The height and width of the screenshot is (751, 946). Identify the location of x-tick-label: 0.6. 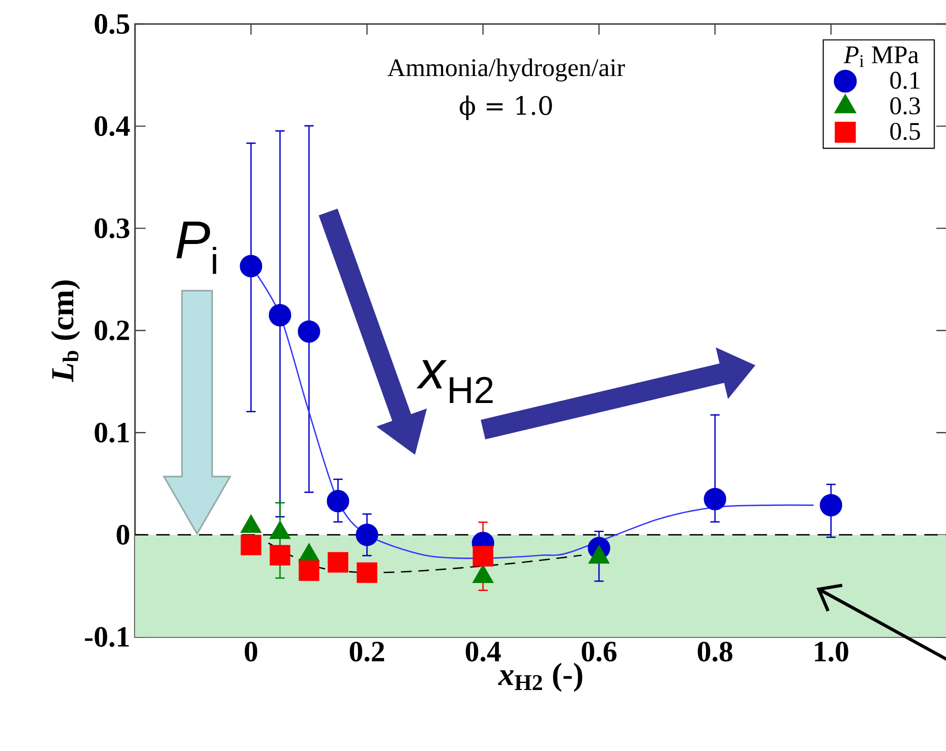
(599, 652).